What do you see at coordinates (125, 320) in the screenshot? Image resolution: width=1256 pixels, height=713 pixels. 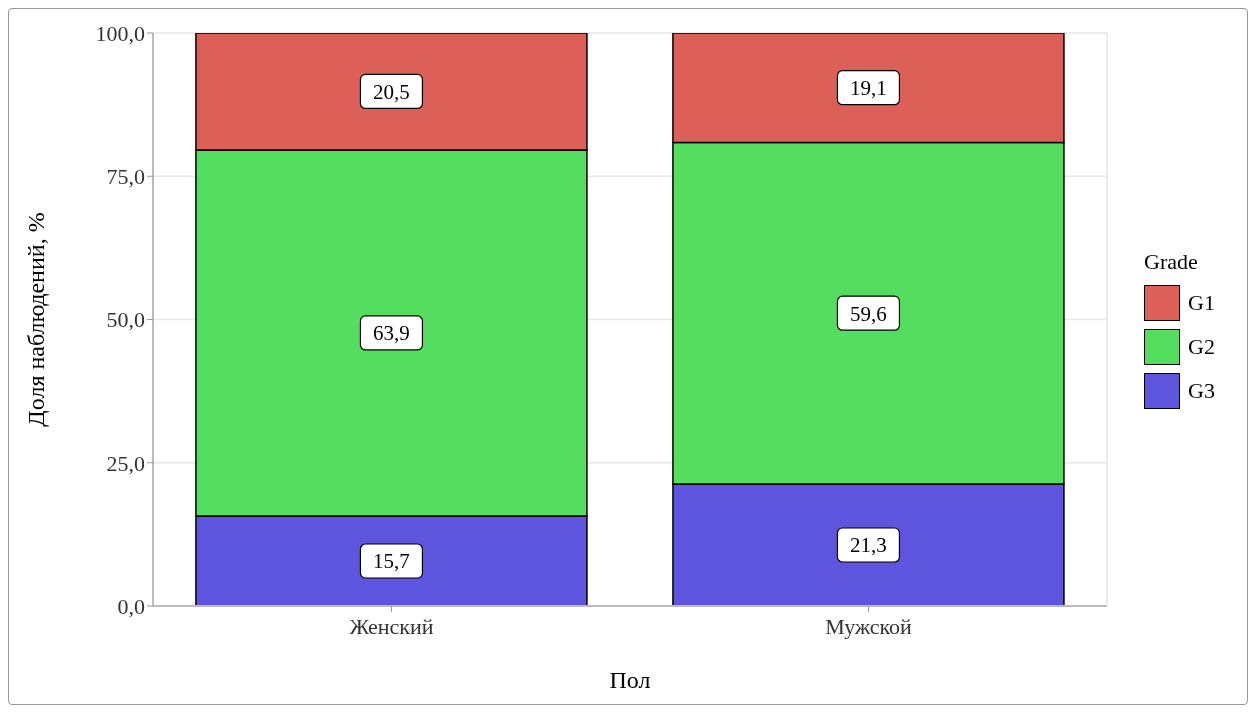 I see `y-tick-label: 50,0` at bounding box center [125, 320].